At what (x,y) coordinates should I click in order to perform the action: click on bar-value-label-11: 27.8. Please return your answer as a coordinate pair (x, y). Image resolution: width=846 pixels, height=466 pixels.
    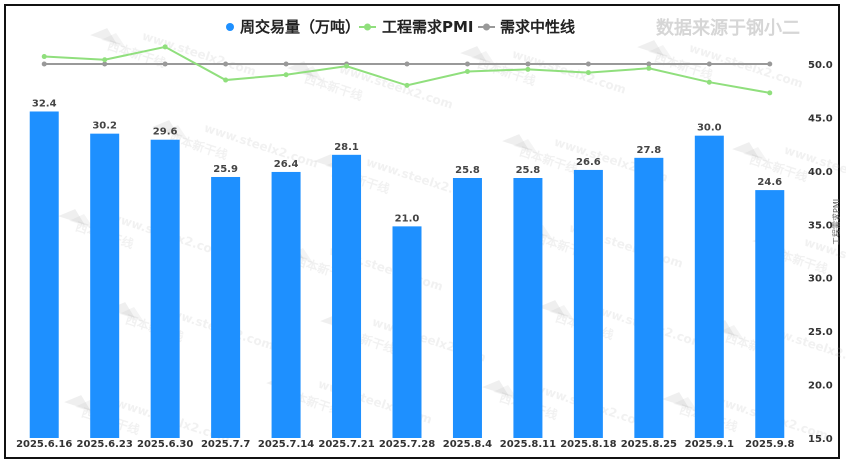
    Looking at the image, I should click on (649, 150).